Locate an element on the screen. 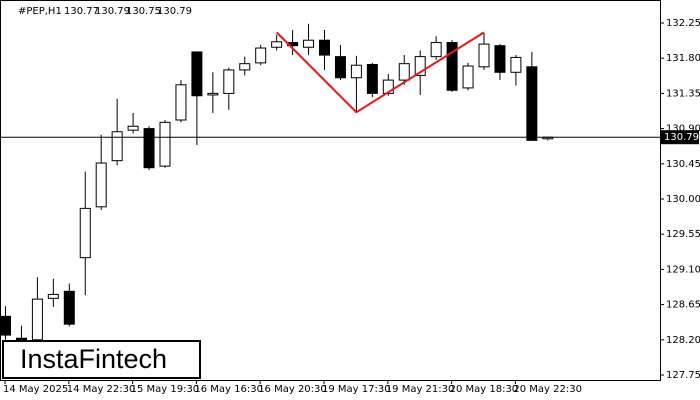 Image resolution: width=700 pixels, height=400 pixels. y-tick-label: 130.90 is located at coordinates (683, 129).